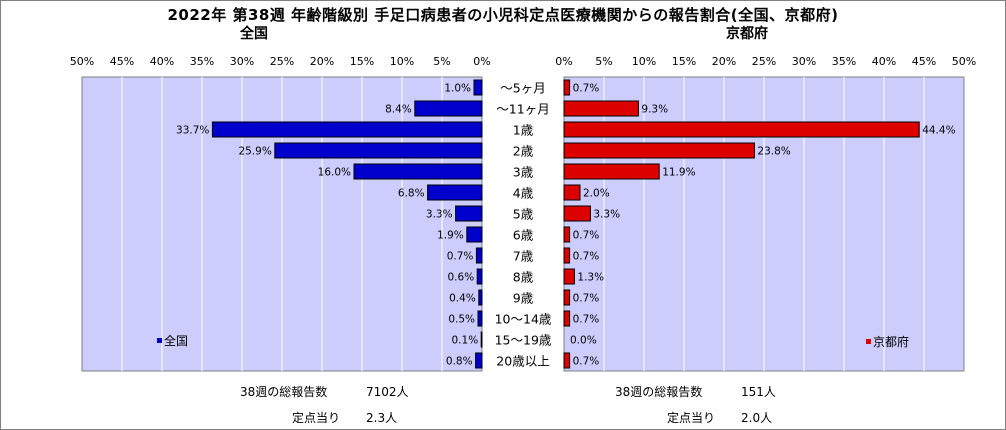 This screenshot has height=430, width=1006. Describe the element at coordinates (523, 340) in the screenshot. I see `age-category-label: 15～19歳` at that location.